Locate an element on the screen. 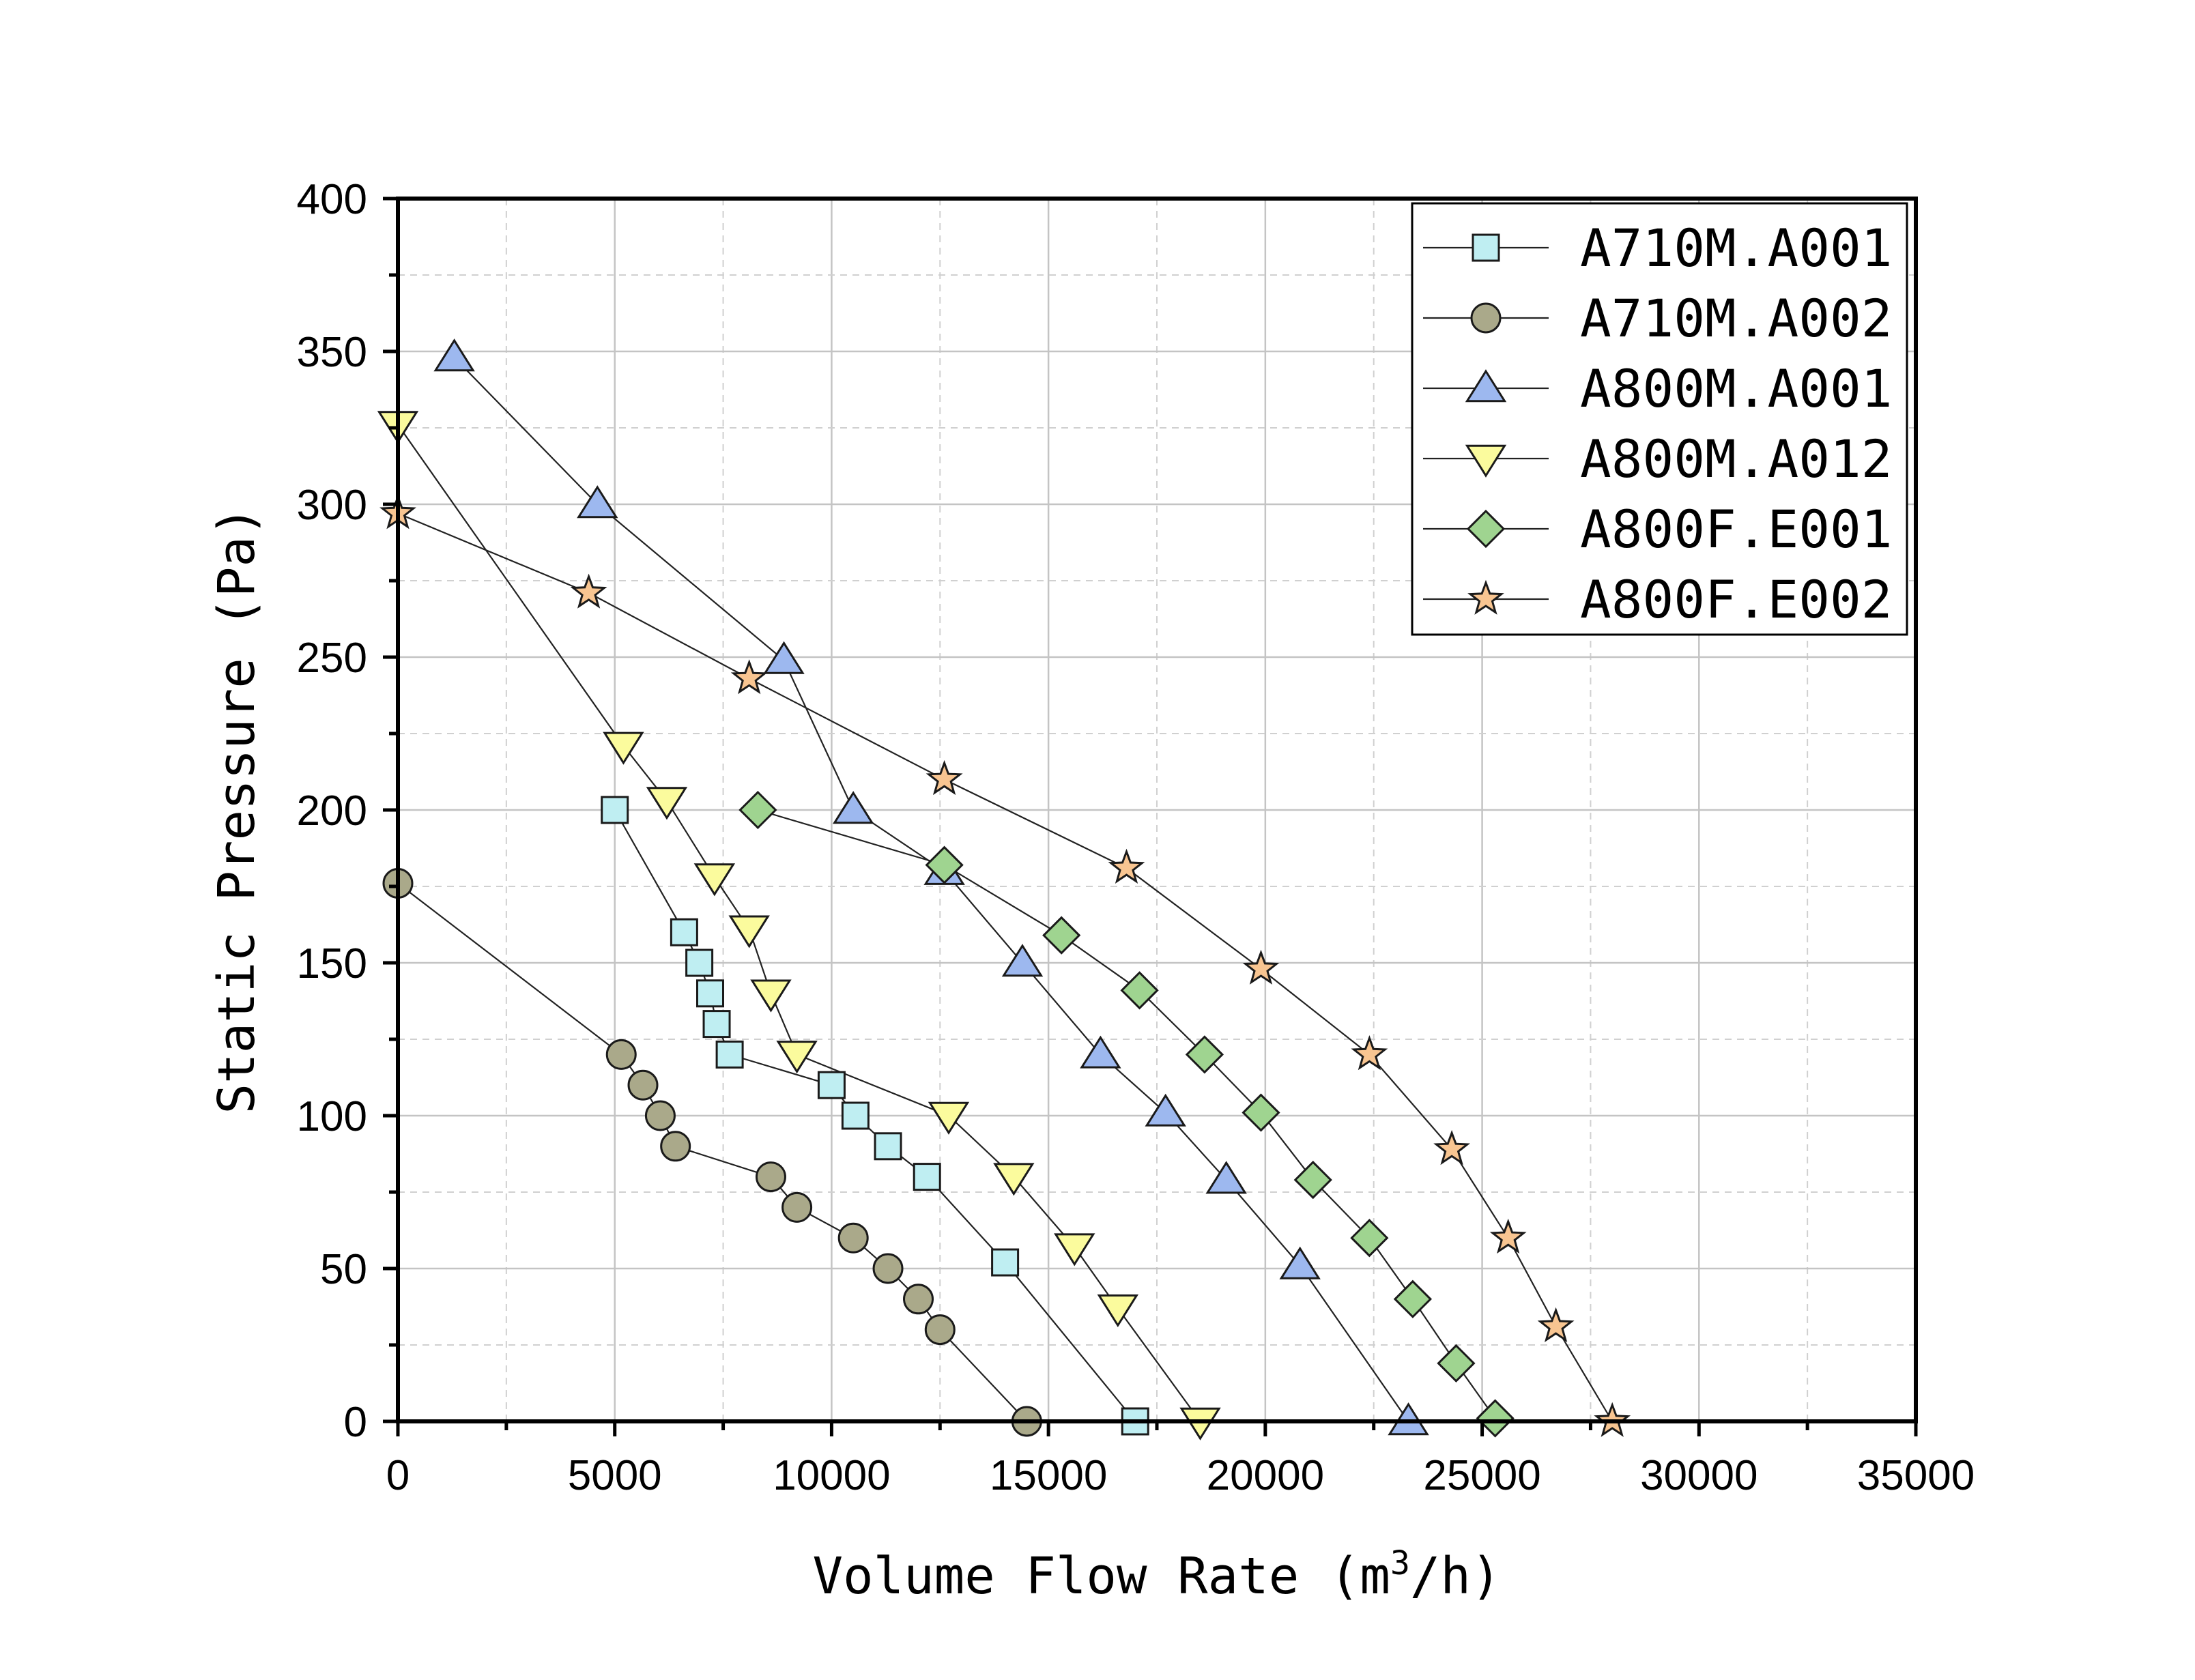  legend-box is located at coordinates (1659, 419).